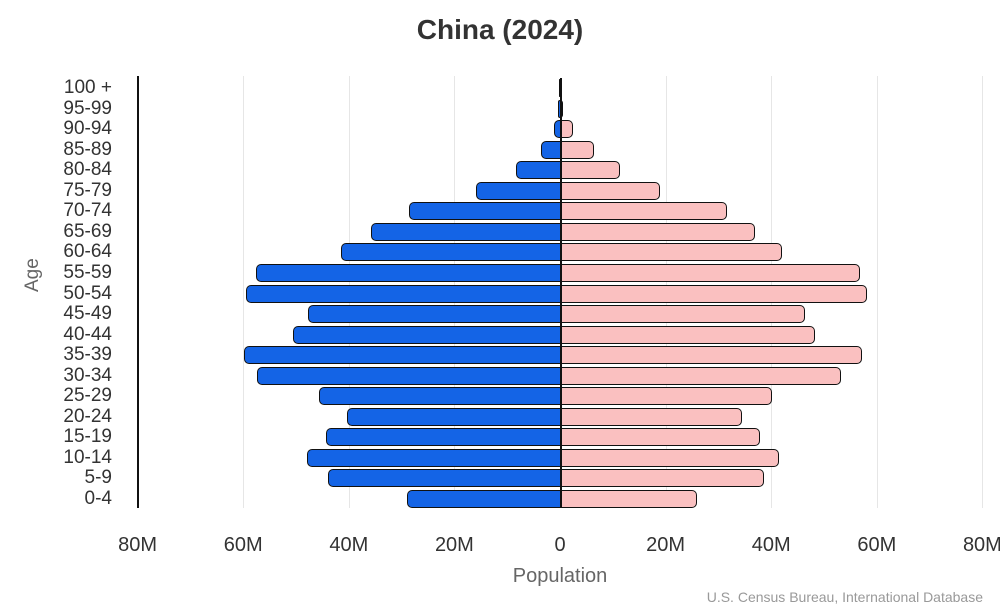  Describe the element at coordinates (87, 252) in the screenshot. I see `age-group-label: 60-64` at that location.